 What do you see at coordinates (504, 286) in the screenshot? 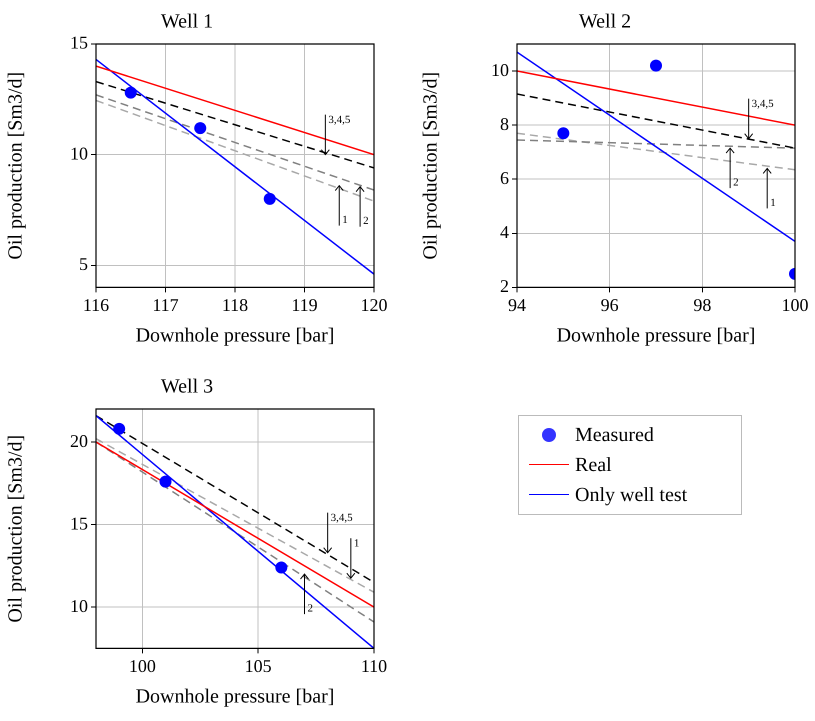
I see `y-tick-label: 2` at bounding box center [504, 286].